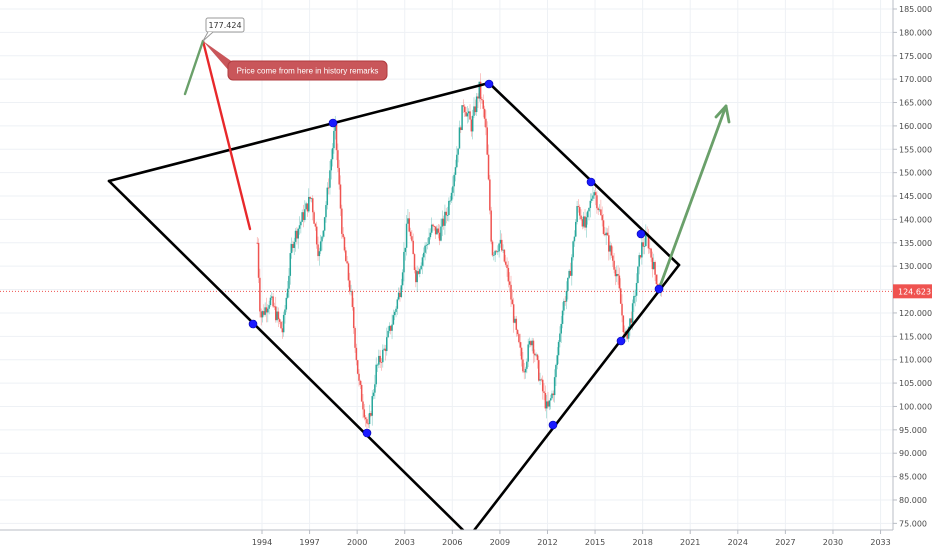  I want to click on x-tick-label: 2012, so click(547, 542).